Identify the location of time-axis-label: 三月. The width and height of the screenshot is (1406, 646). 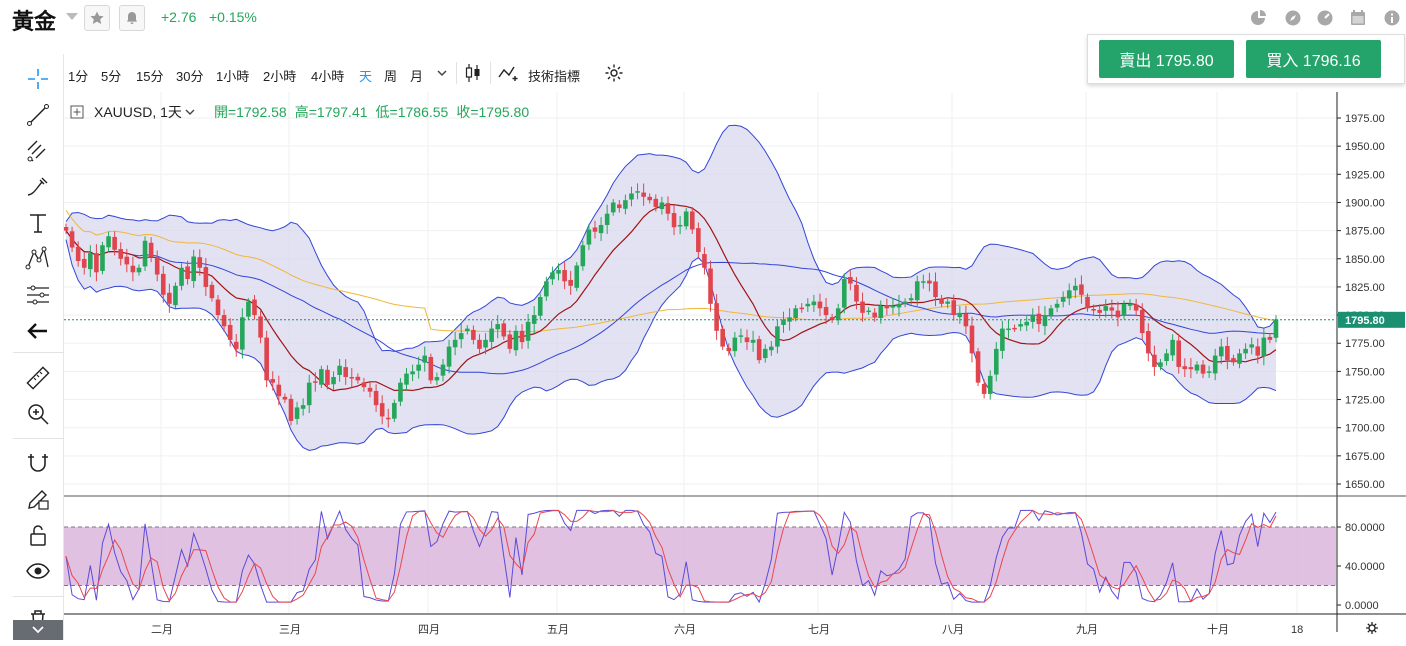
(290, 630).